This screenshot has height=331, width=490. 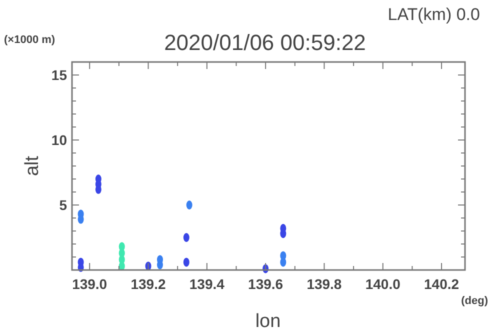 I want to click on text: (×1000 m), so click(x=30, y=40).